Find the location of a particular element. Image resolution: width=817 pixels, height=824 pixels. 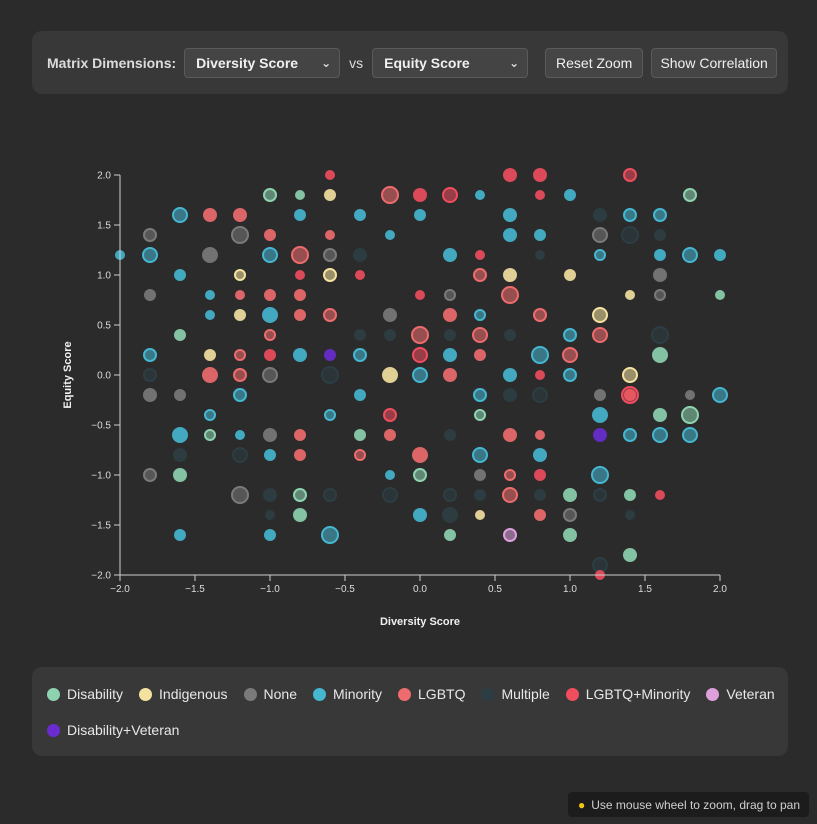

reset-zoom-button: Reset Zoom is located at coordinates (594, 62).